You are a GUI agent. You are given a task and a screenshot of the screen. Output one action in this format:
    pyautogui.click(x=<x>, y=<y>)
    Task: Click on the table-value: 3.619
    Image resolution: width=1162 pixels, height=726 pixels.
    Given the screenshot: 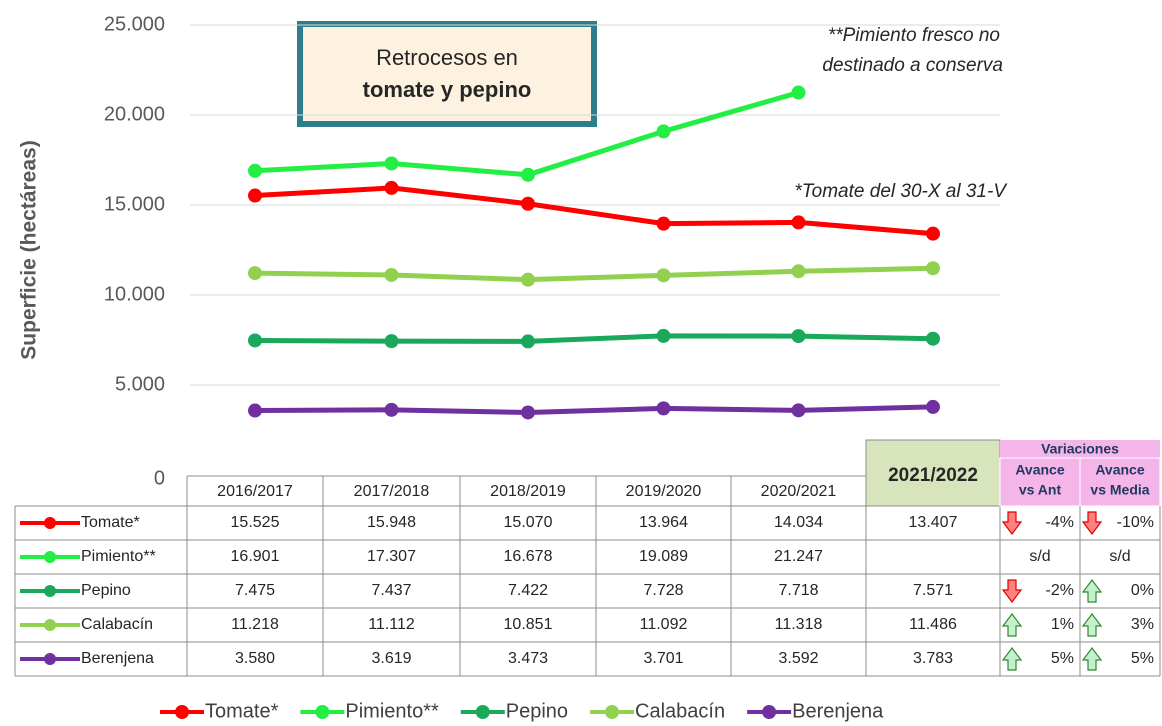 What is the action you would take?
    pyautogui.click(x=391, y=658)
    